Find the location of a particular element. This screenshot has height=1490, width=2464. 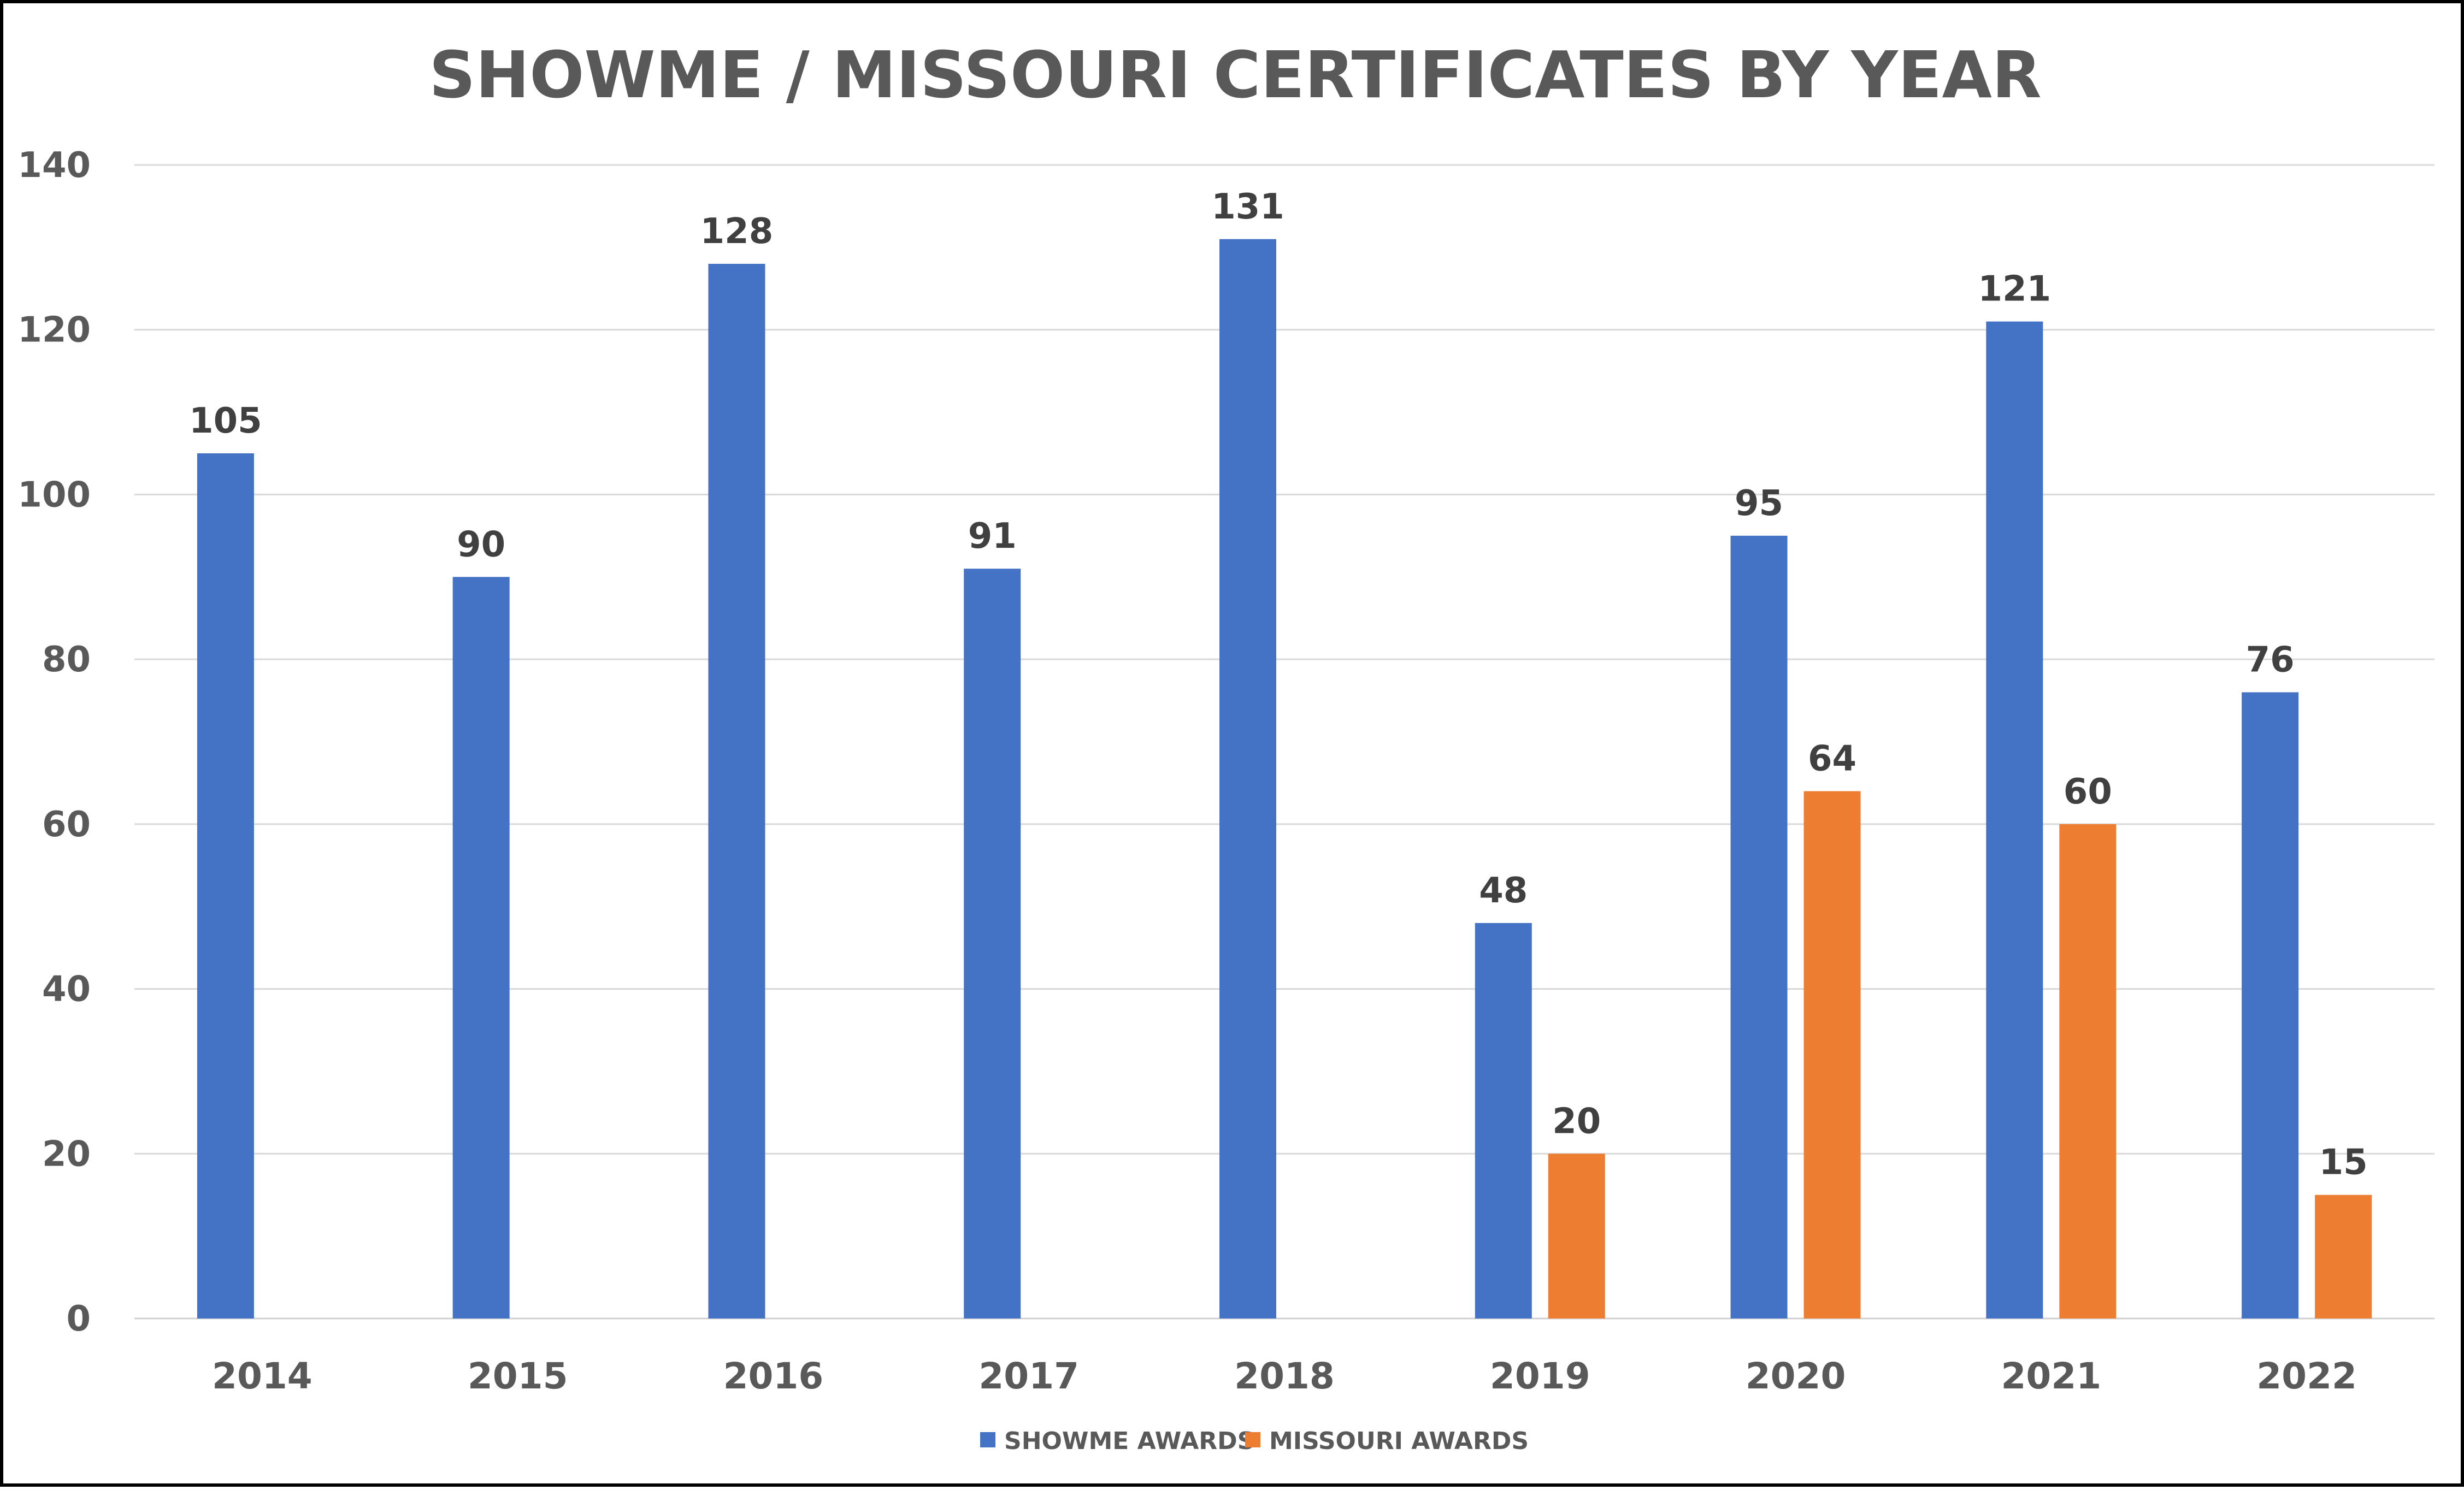

data-label: 128 is located at coordinates (737, 231).